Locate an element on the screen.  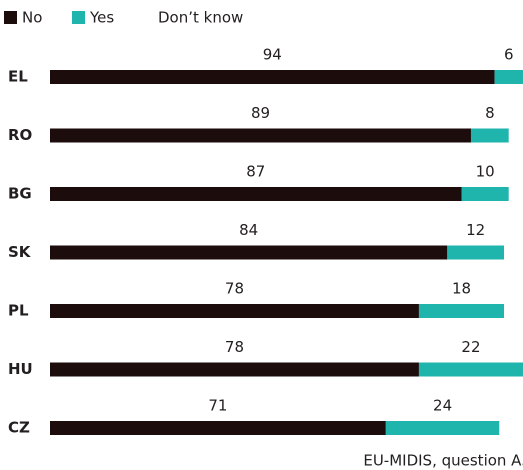
value-label: 71 is located at coordinates (217, 406).